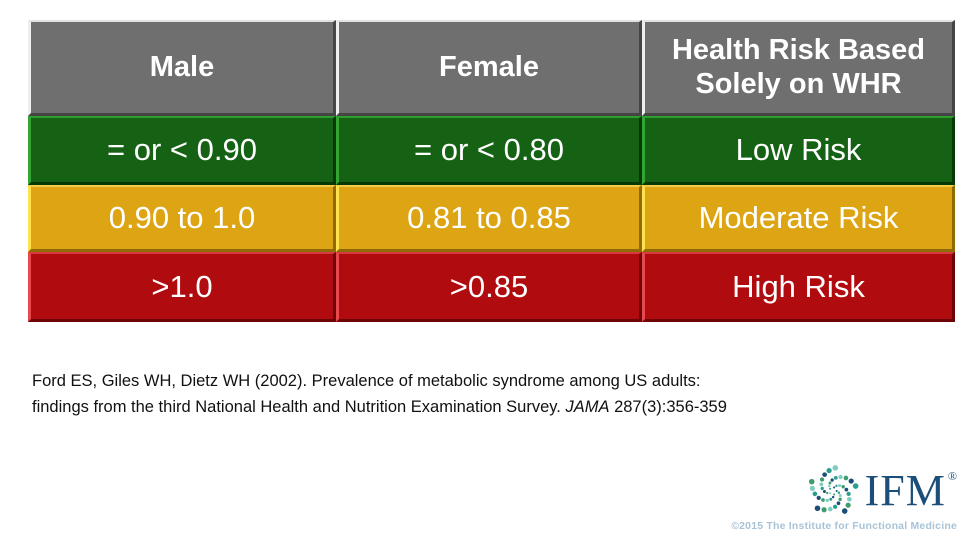  I want to click on header-male: Male, so click(182, 68).